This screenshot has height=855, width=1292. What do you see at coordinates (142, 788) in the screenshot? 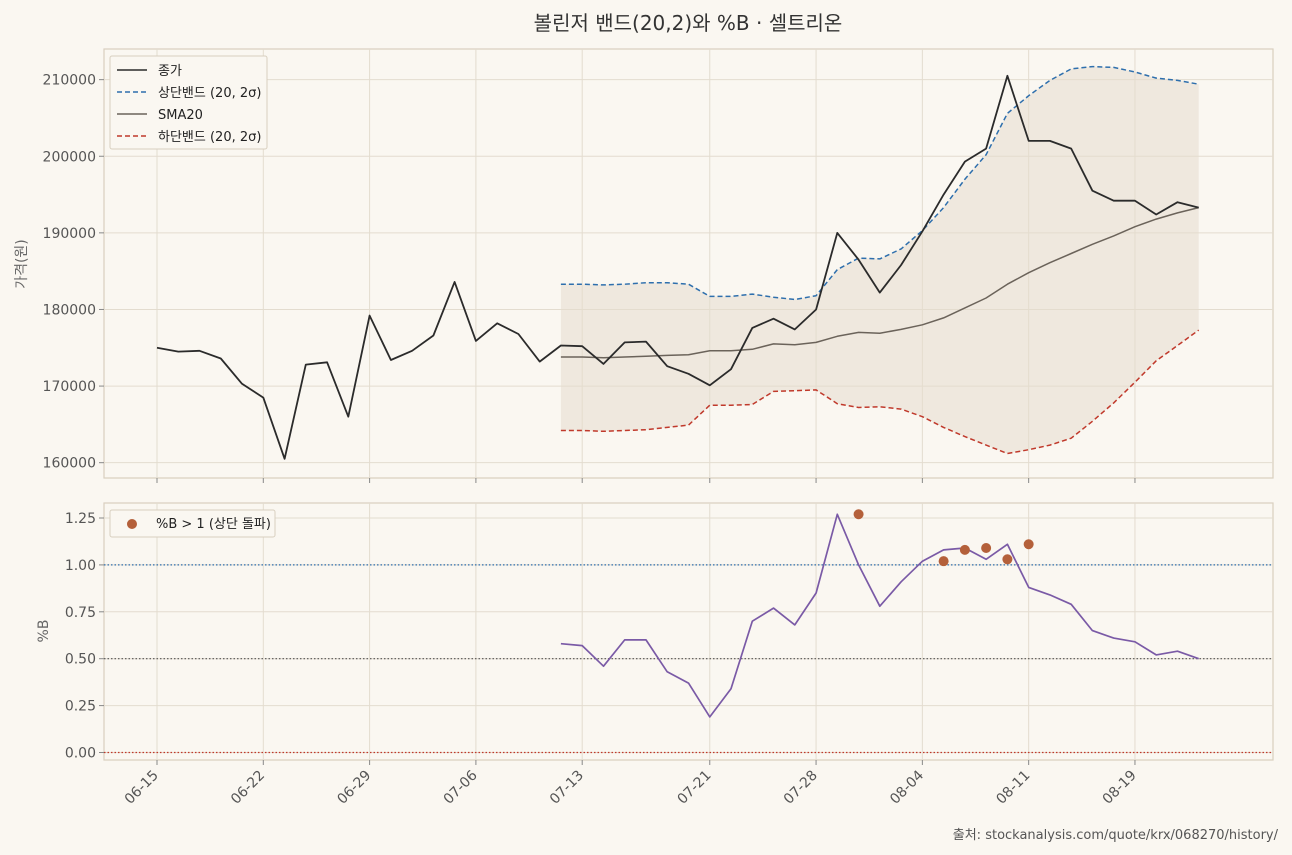
I see `x-tick-label: 06-15` at bounding box center [142, 788].